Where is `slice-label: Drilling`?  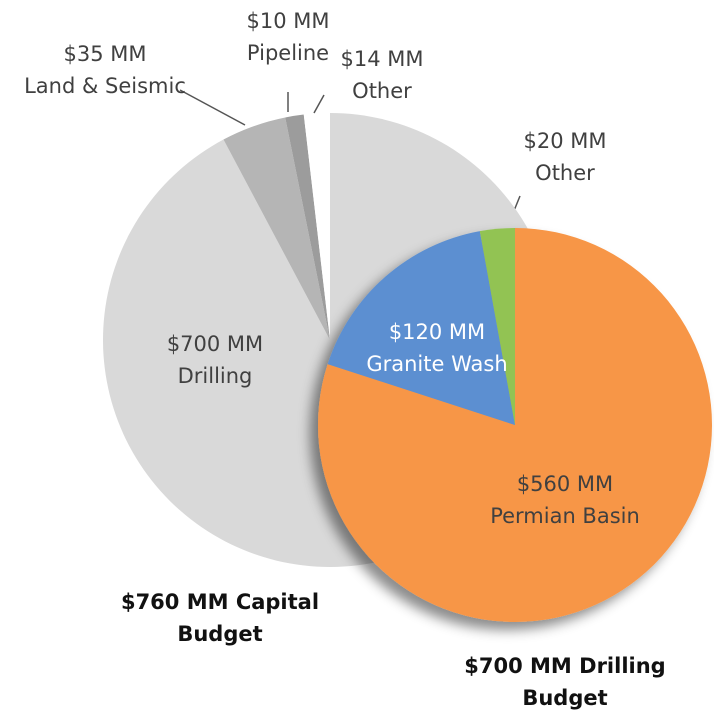 slice-label: Drilling is located at coordinates (215, 376).